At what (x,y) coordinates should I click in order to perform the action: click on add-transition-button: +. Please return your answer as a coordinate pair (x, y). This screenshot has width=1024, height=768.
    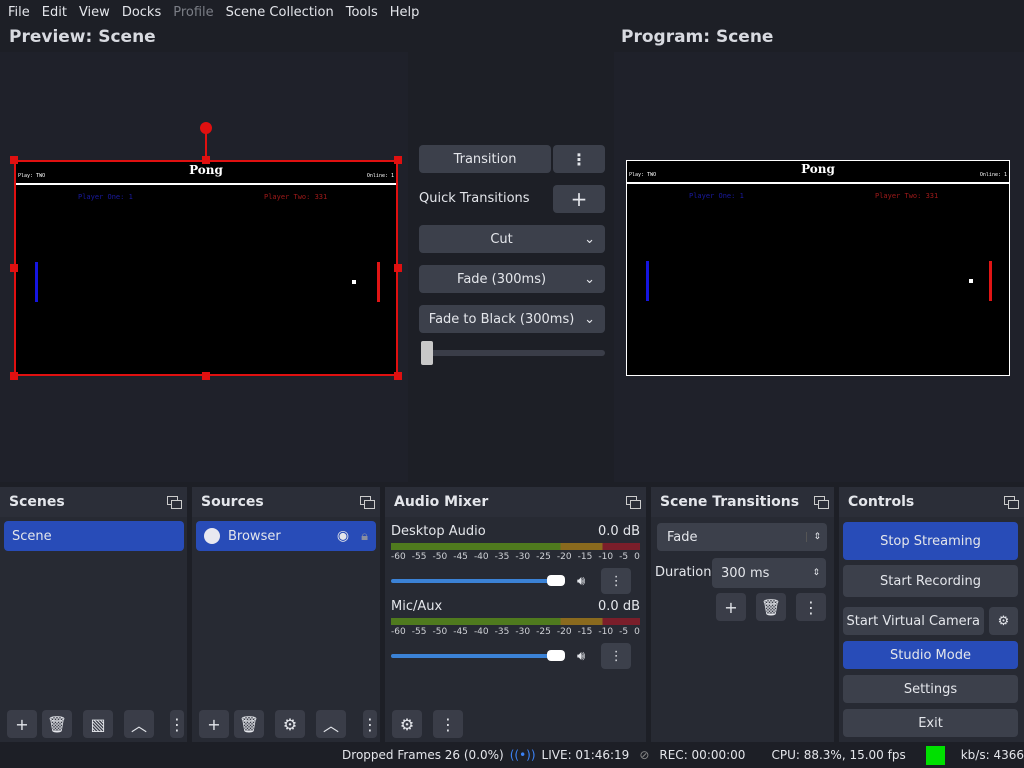
    Looking at the image, I should click on (731, 607).